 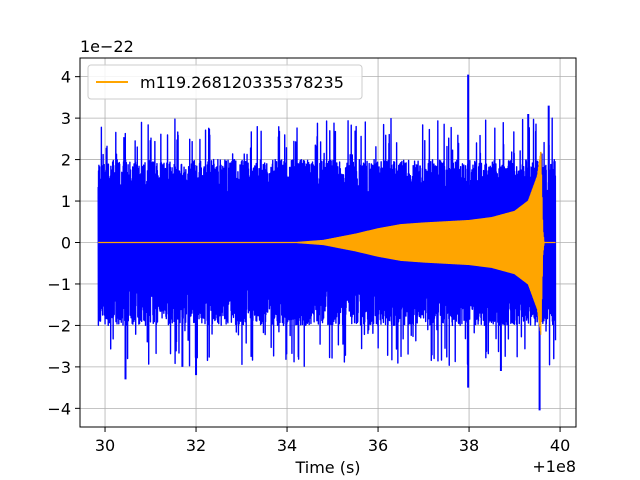 I want to click on y-tick-label: −2, so click(x=59, y=325).